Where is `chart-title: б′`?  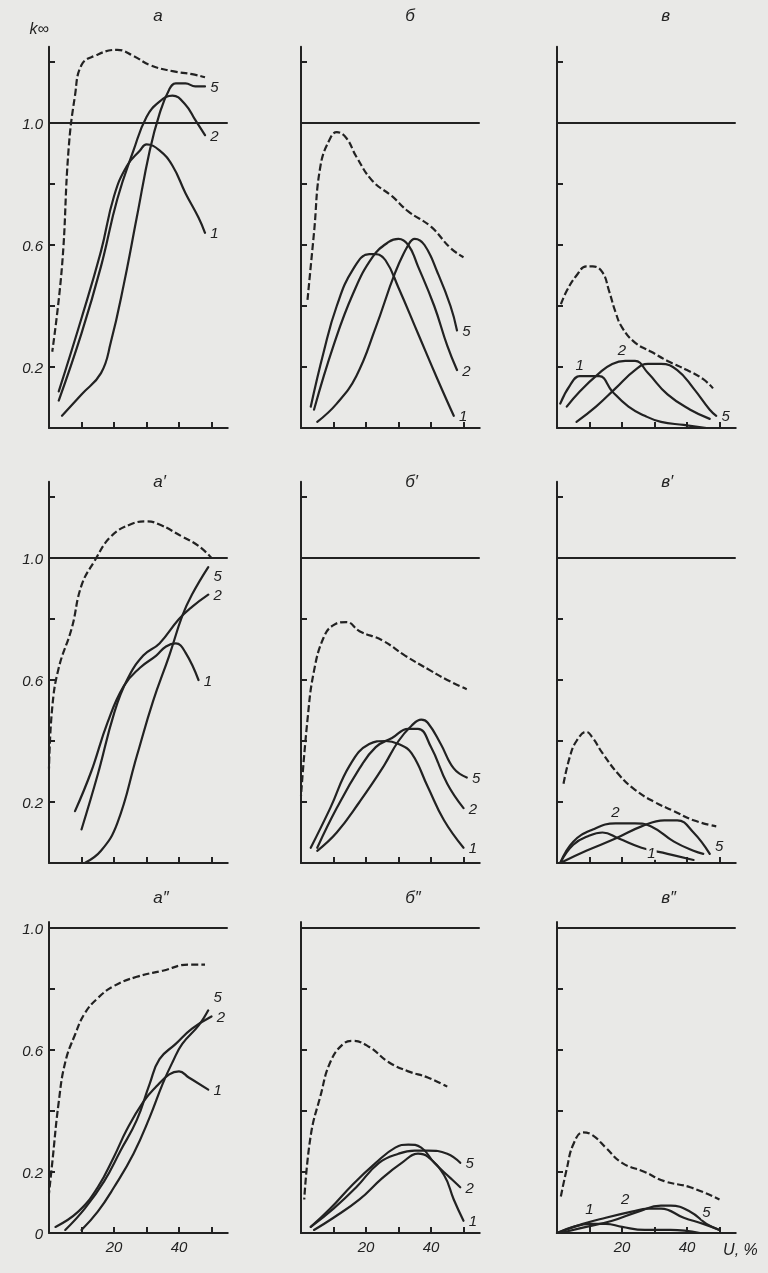
chart-title: б′ is located at coordinates (412, 481).